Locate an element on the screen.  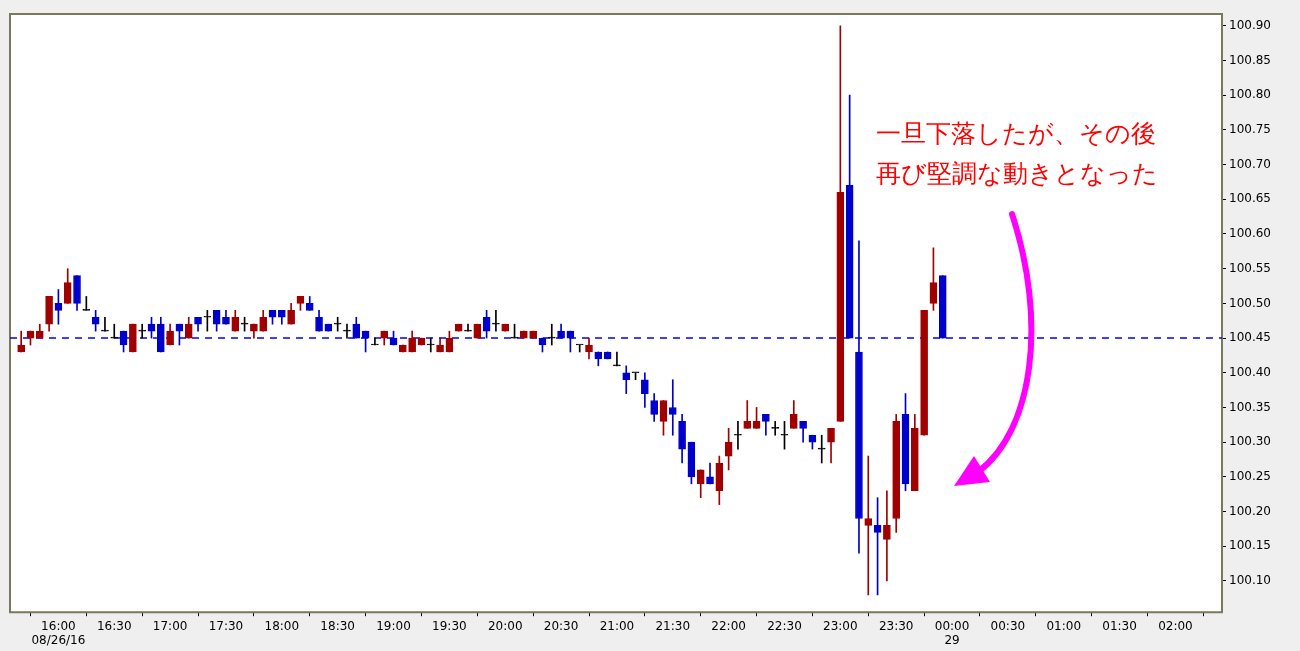
x-tick-label: 23:00 is located at coordinates (840, 625).